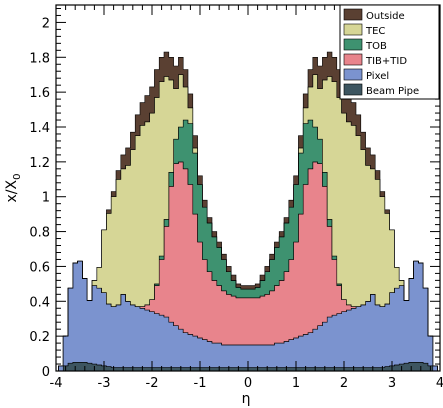 Image resolution: width=443 pixels, height=408 pixels. I want to click on legend-label-beam-pipe: Beam Pipe, so click(392, 91).